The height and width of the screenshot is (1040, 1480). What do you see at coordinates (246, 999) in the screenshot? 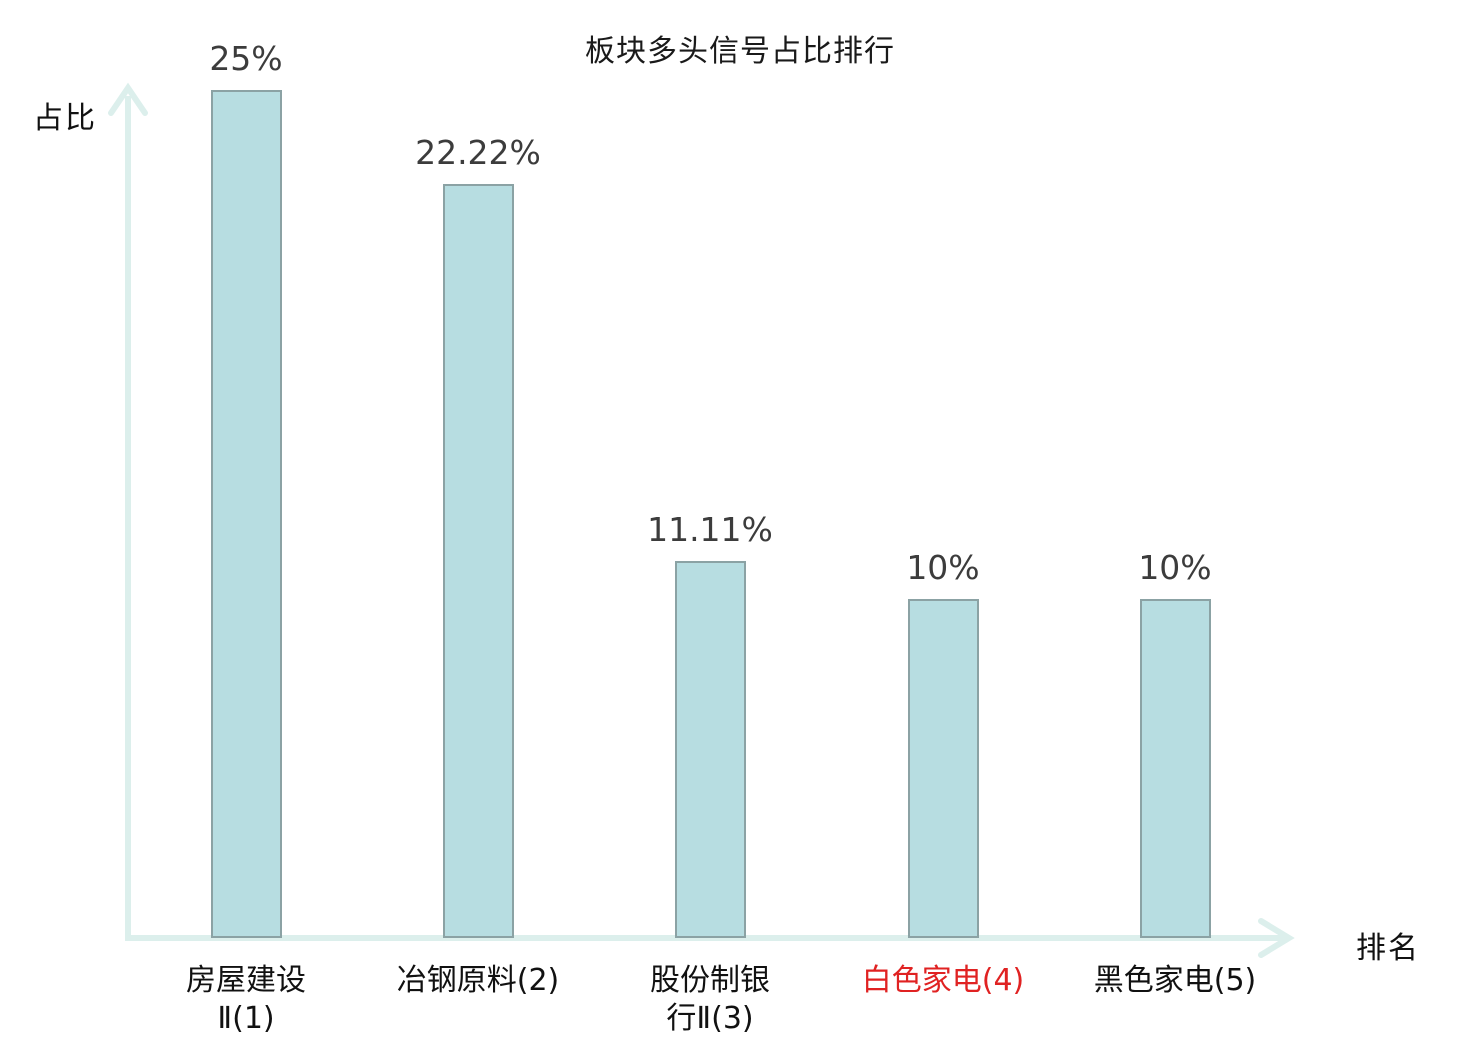
I see `bar-category-label: 房屋建设 Ⅱ(1)` at bounding box center [246, 999].